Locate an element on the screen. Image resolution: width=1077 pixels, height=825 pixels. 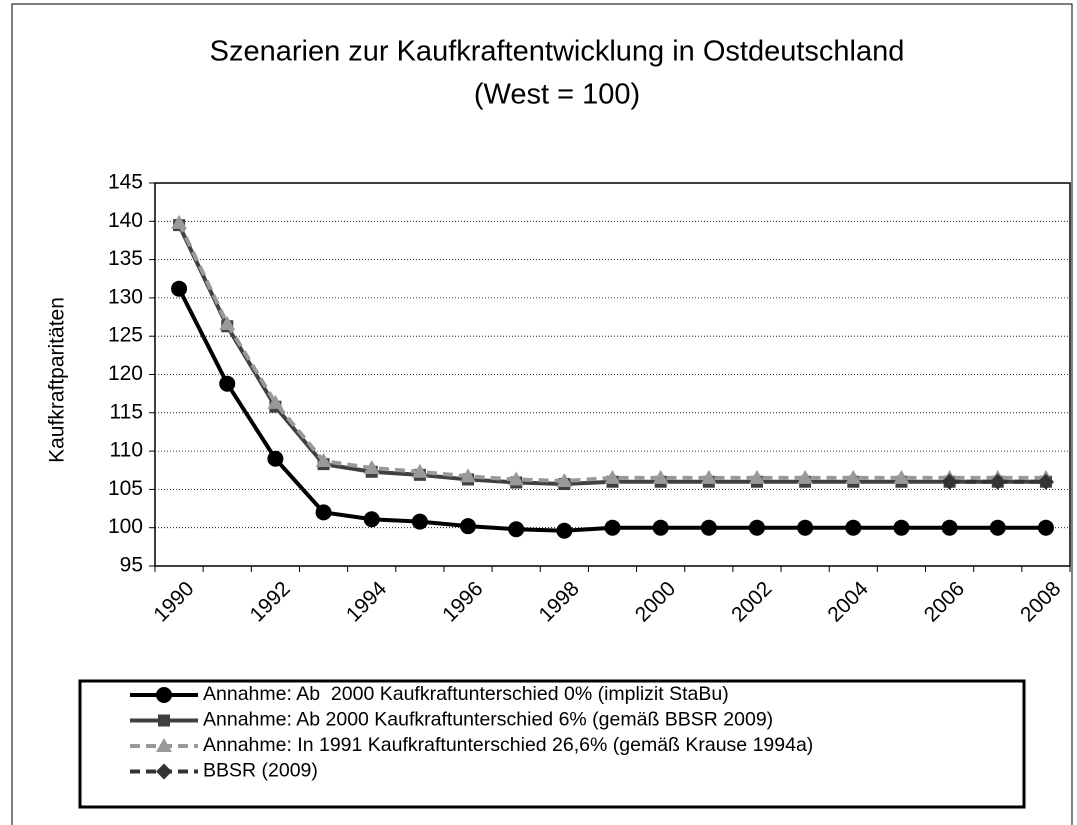
x-tick-label: 2000 is located at coordinates (655, 601).